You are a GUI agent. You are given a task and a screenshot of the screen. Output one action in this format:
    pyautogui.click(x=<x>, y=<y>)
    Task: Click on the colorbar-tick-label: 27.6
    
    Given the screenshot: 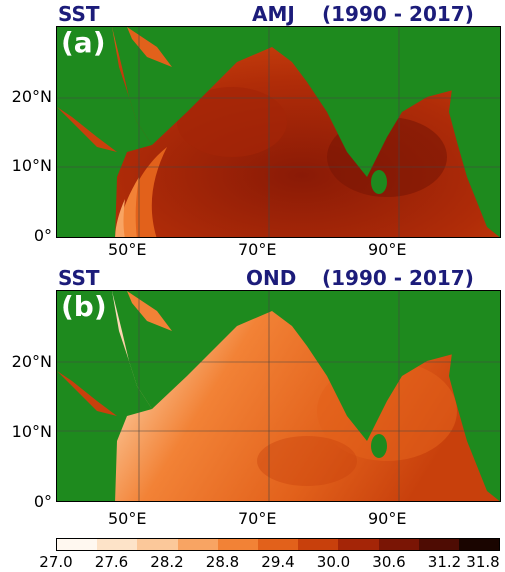 What is the action you would take?
    pyautogui.click(x=111, y=562)
    